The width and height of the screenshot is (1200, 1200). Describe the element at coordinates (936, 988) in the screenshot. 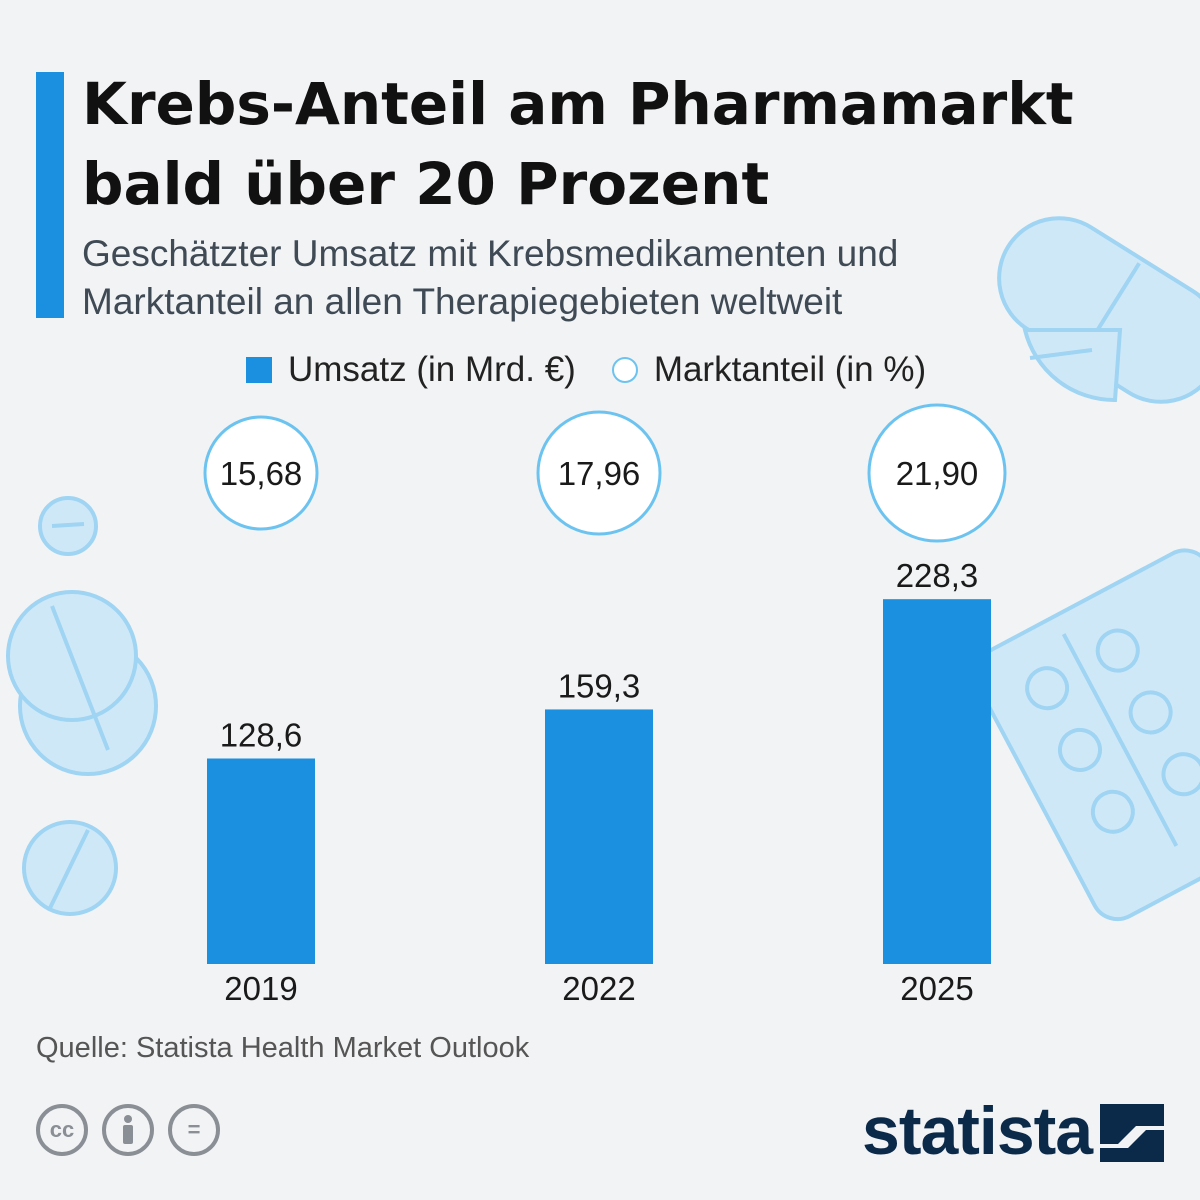

I see `x-tick-label-2025: 2025` at that location.